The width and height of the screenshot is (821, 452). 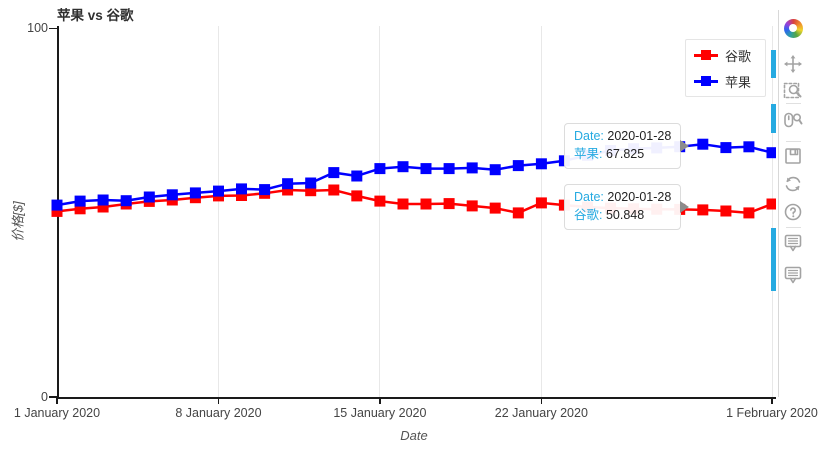 I want to click on help-icon, so click(x=793, y=212).